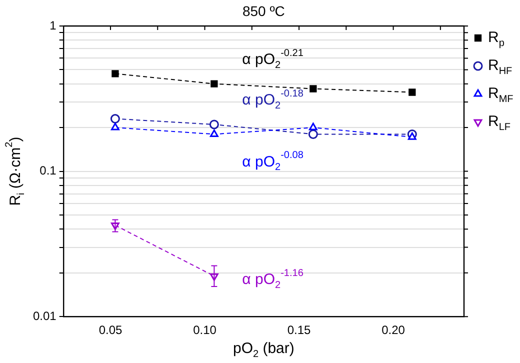 Image resolution: width=520 pixels, height=363 pixels. I want to click on x-tick-label: 0.05, so click(110, 330).